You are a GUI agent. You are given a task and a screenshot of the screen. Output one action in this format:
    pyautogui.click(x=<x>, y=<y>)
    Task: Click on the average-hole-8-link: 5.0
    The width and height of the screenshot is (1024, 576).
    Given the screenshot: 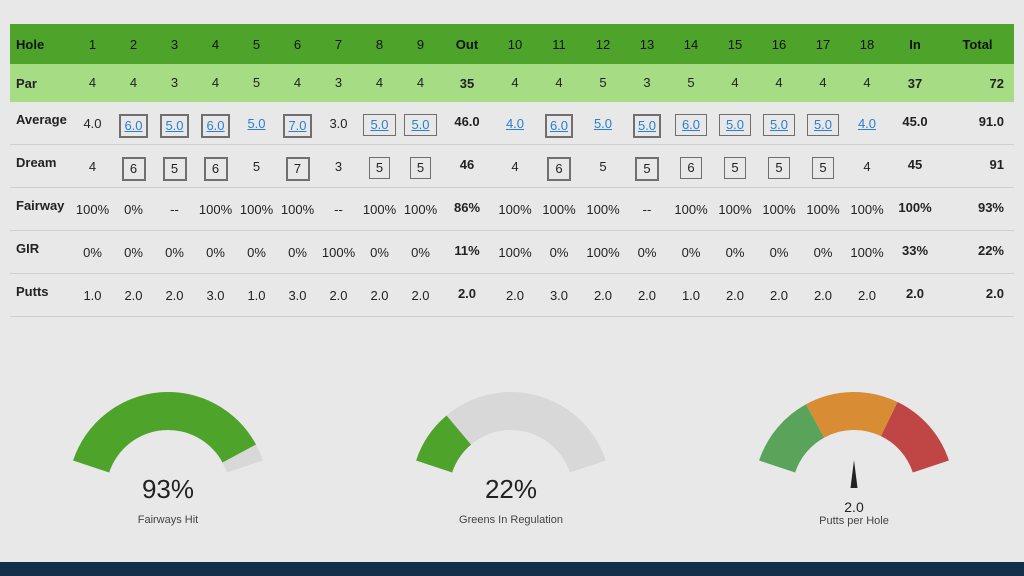 What is the action you would take?
    pyautogui.click(x=379, y=125)
    